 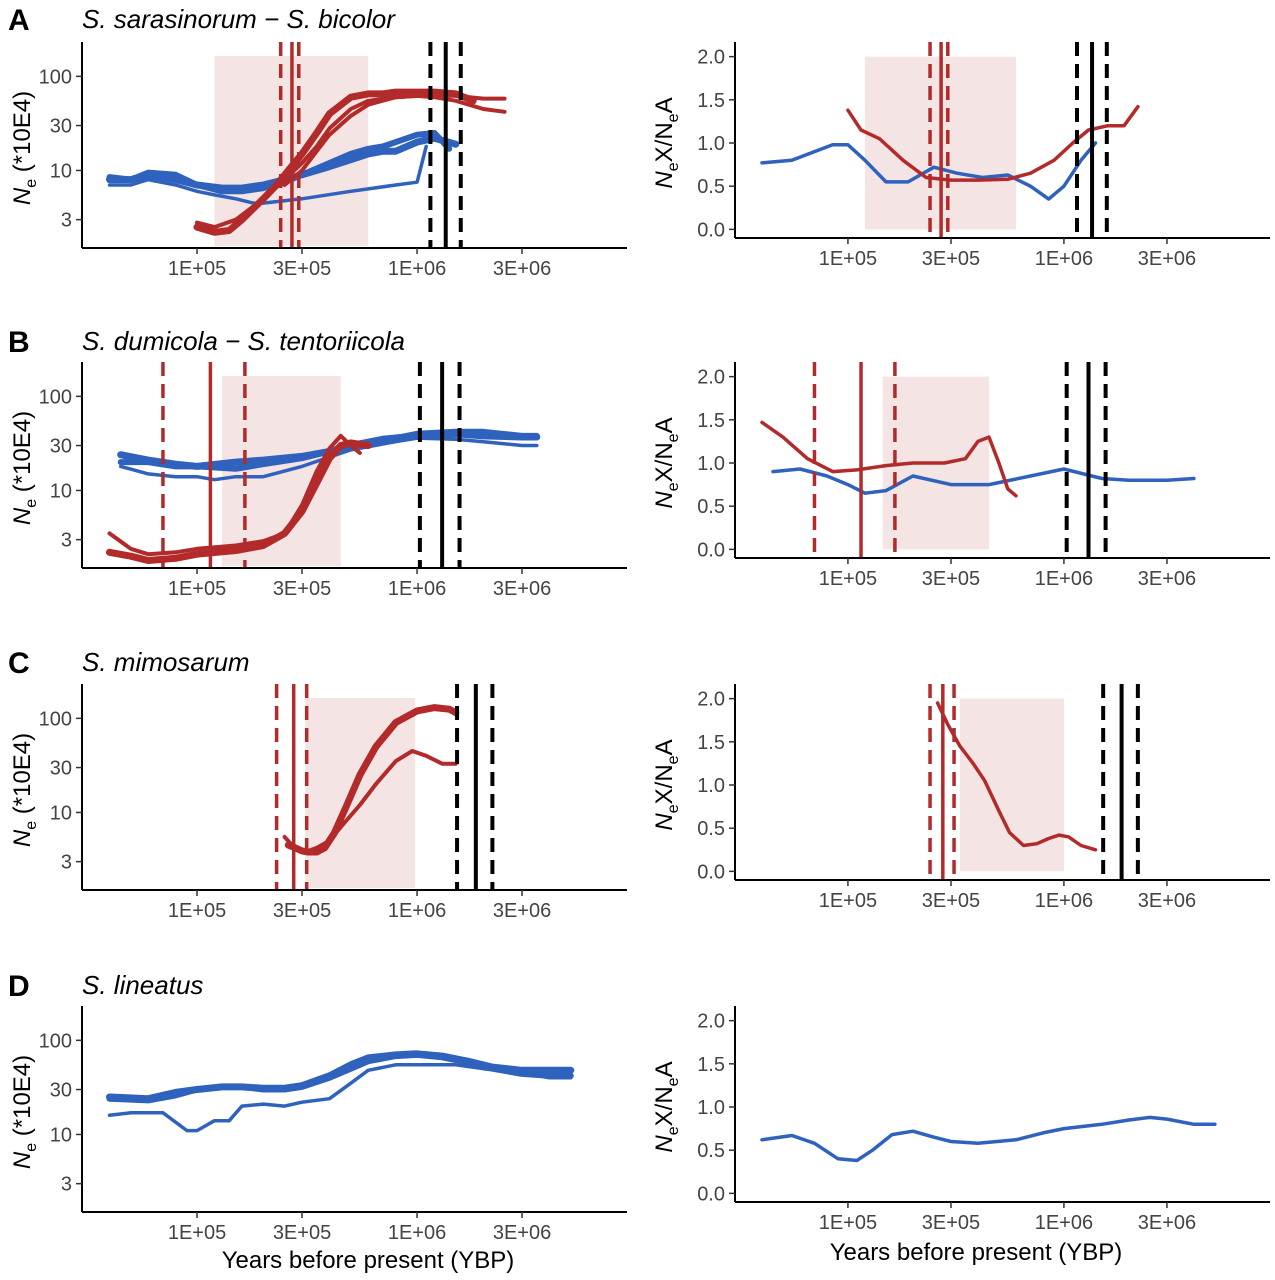 What do you see at coordinates (19, 663) in the screenshot?
I see `panel-letter-c: C` at bounding box center [19, 663].